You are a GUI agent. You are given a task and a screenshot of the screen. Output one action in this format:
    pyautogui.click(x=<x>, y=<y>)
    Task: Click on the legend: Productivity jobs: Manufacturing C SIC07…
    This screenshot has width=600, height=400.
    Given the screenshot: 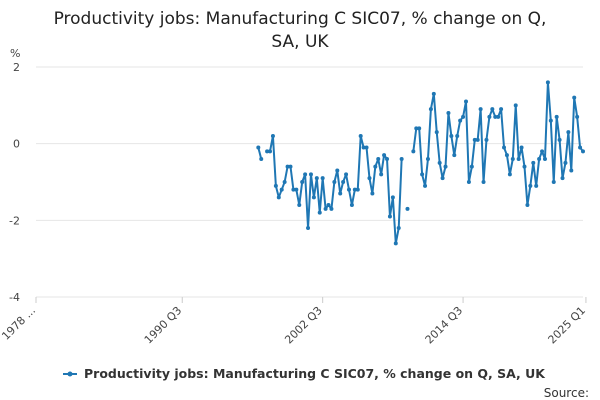 What is the action you would take?
    pyautogui.click(x=304, y=373)
    